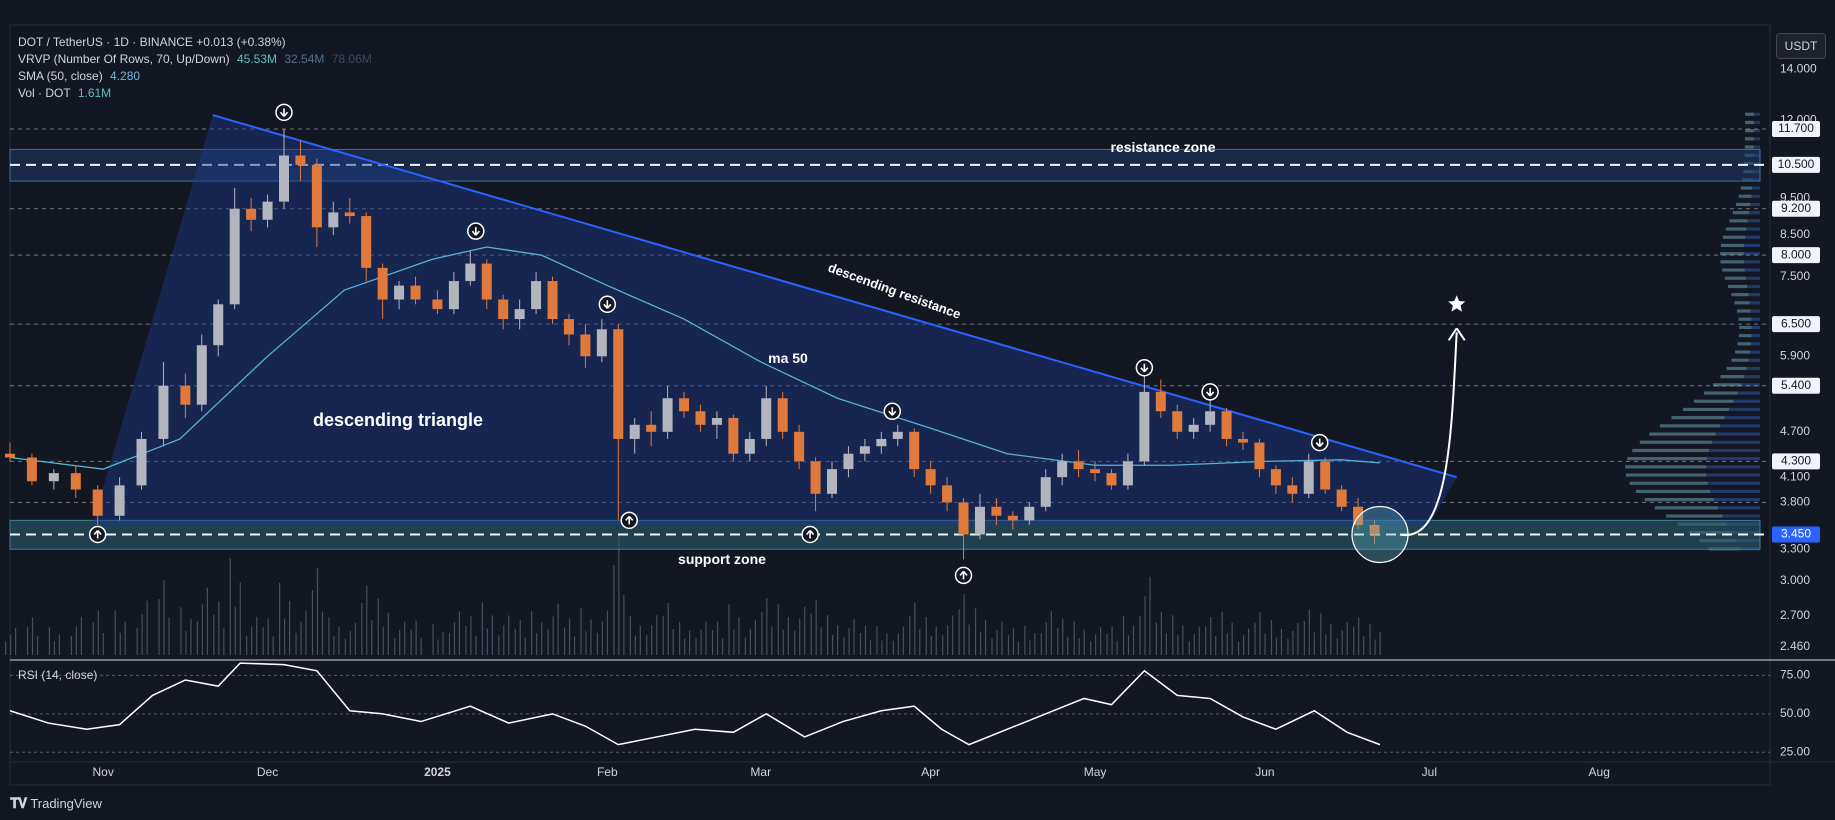 Image resolution: width=1835 pixels, height=820 pixels. Describe the element at coordinates (1796, 534) in the screenshot. I see `price-badge-text: 3.450` at that location.